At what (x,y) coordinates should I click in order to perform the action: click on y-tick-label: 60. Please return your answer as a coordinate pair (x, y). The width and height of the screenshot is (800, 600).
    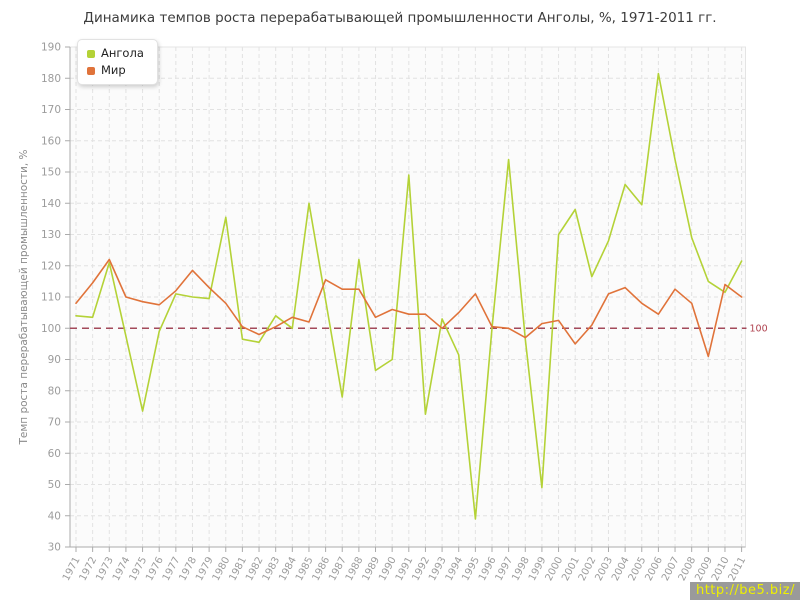
    Looking at the image, I should click on (54, 454).